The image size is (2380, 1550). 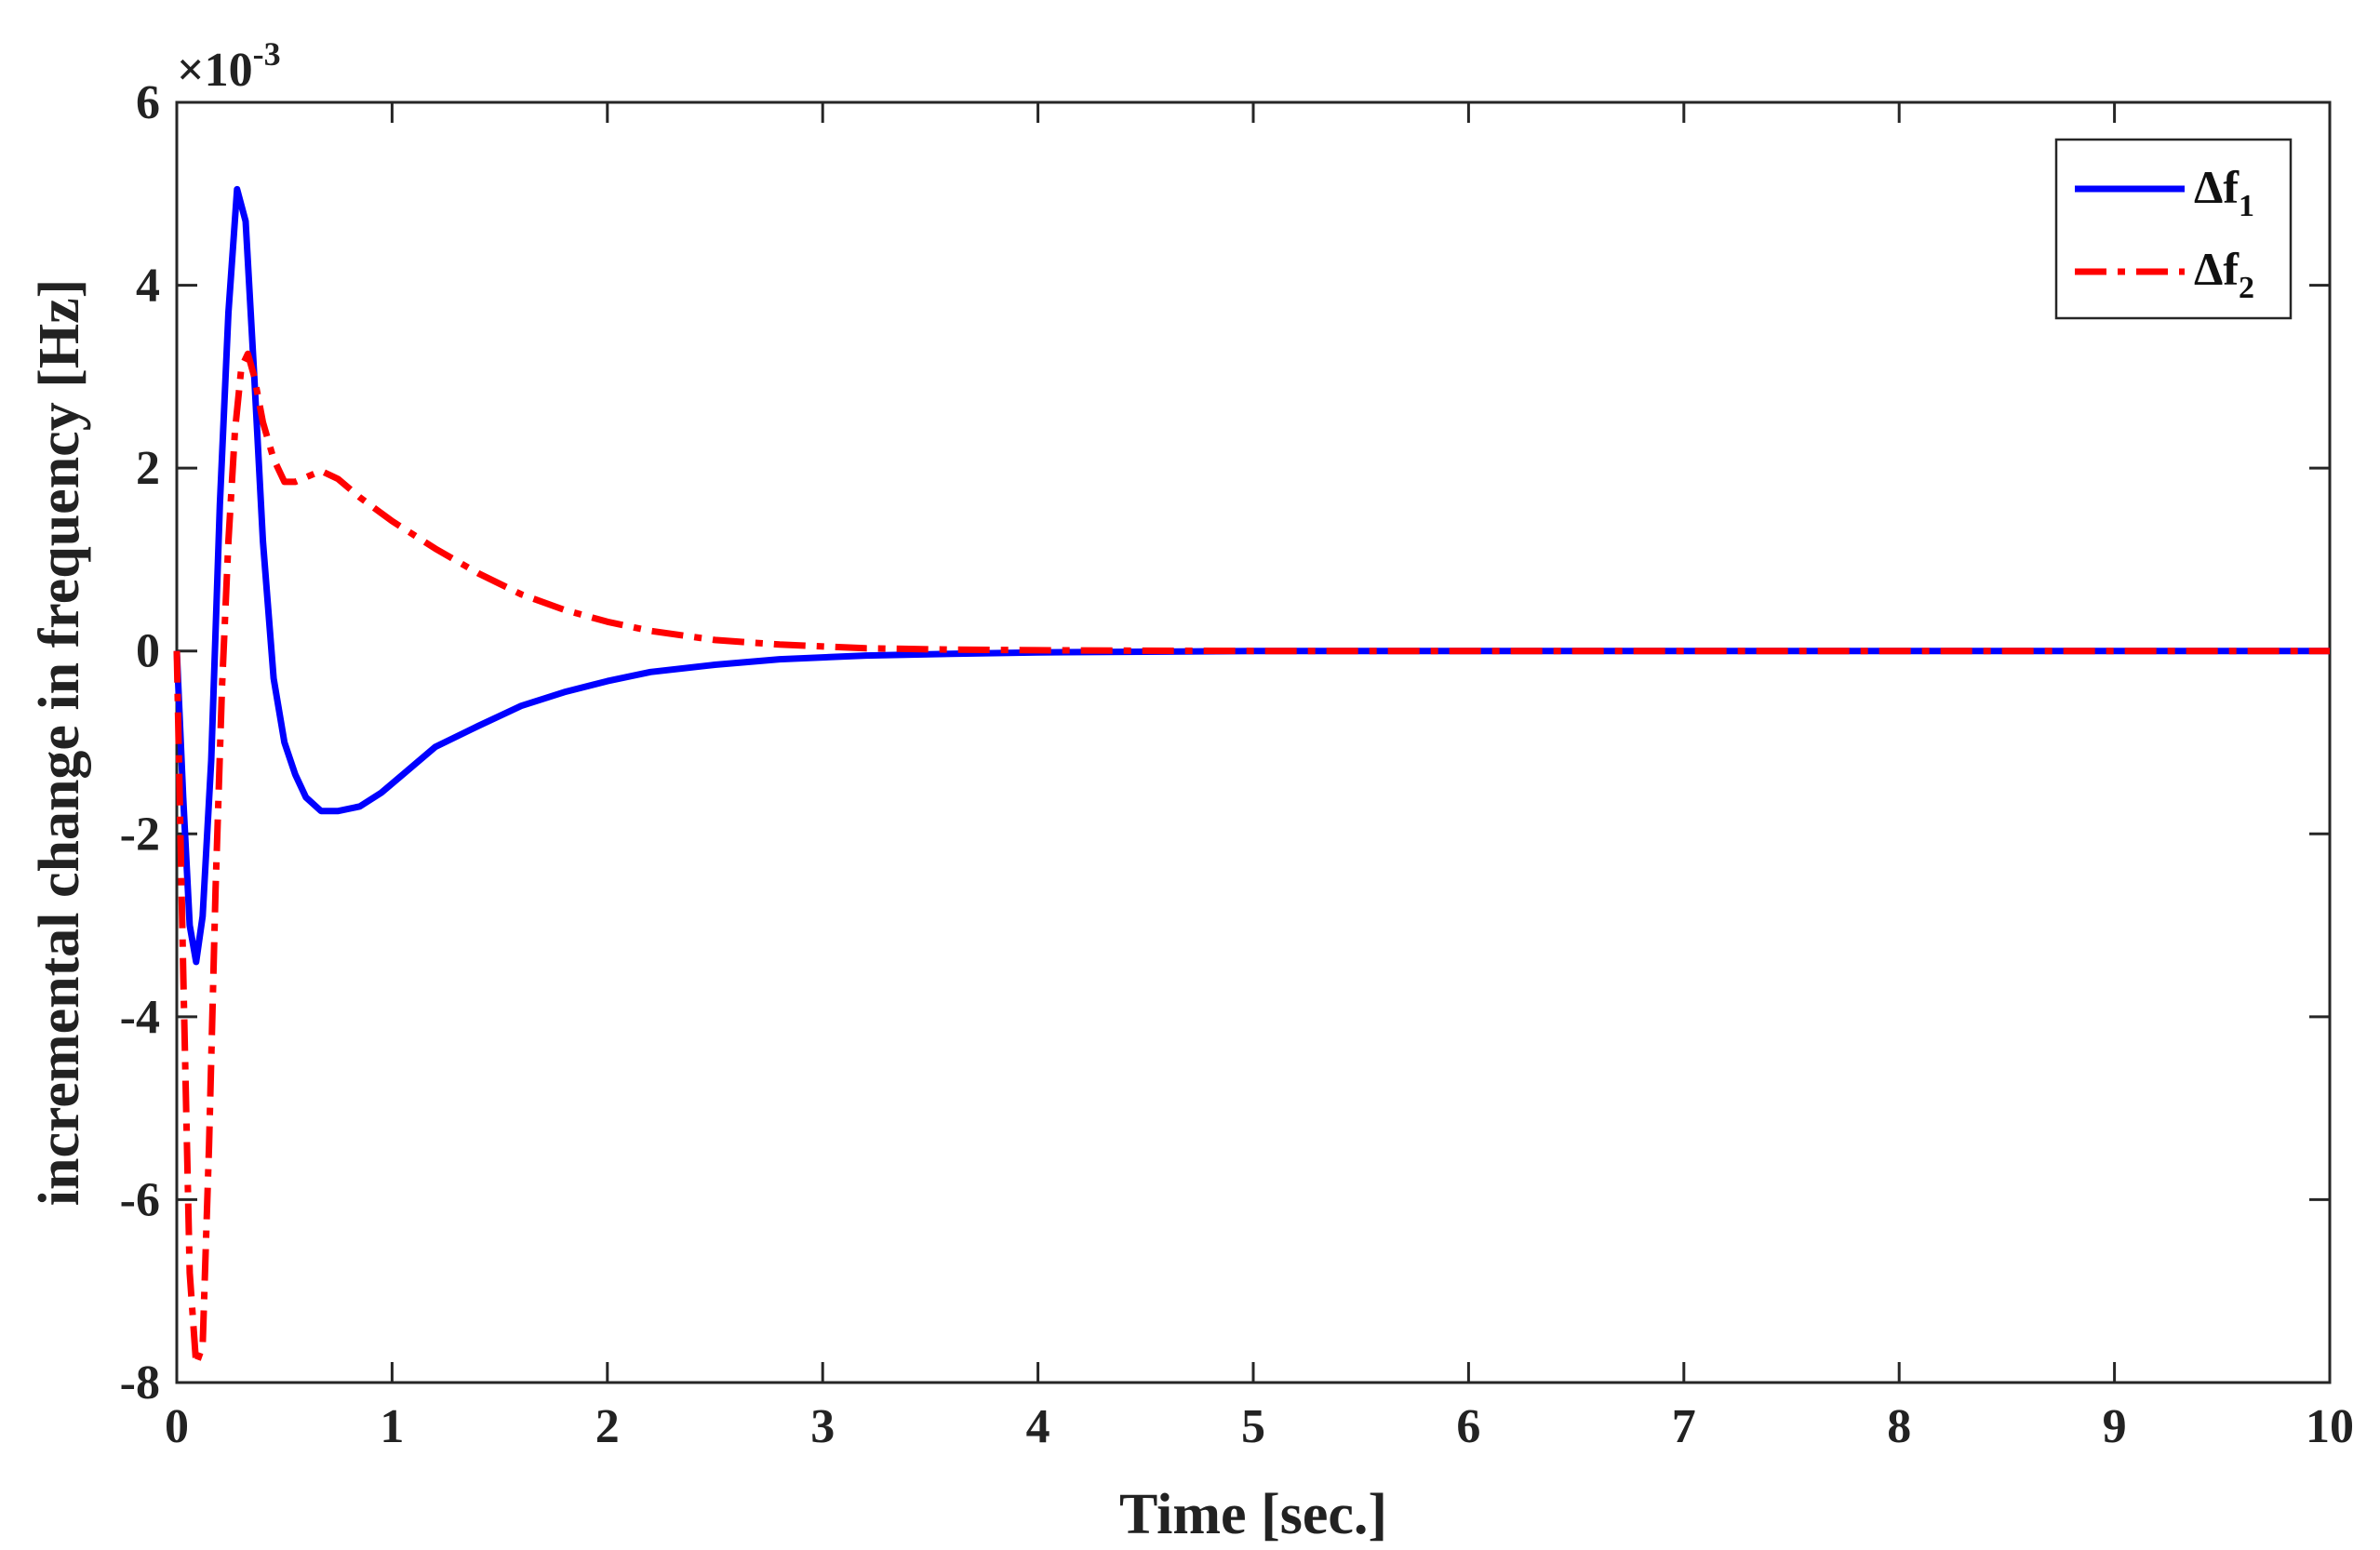 What do you see at coordinates (822, 1427) in the screenshot?
I see `x-tick-label: 3` at bounding box center [822, 1427].